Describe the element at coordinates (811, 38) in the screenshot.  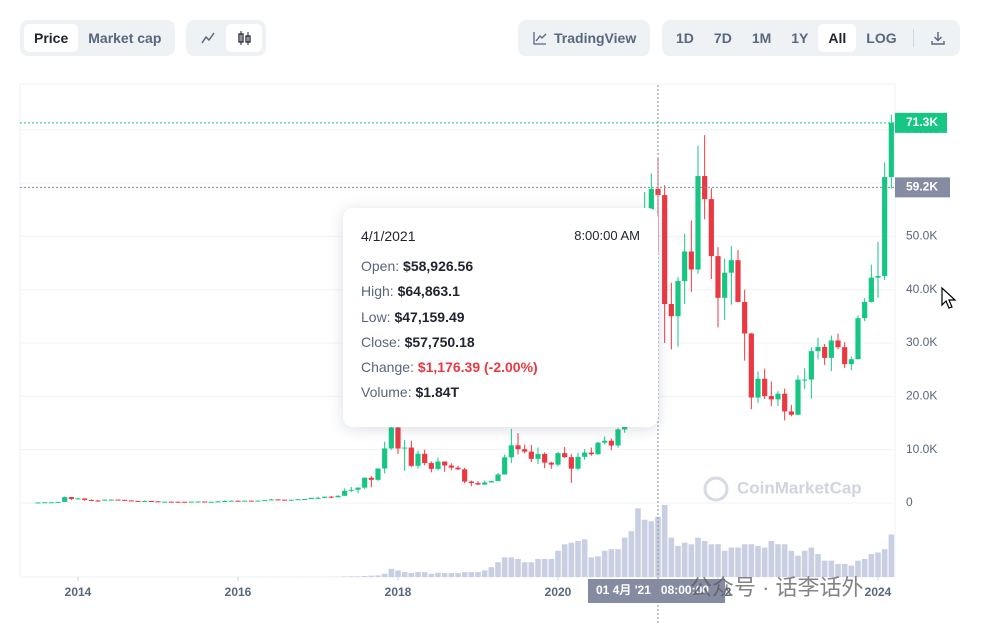
I see `range-tabs: 1D 7D 1M 1Y All LOG` at that location.